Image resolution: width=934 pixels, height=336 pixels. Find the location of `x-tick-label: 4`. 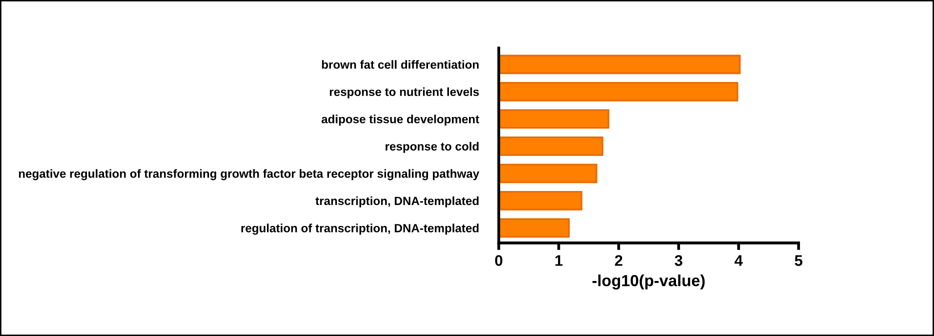

x-tick-label: 4 is located at coordinates (738, 260).